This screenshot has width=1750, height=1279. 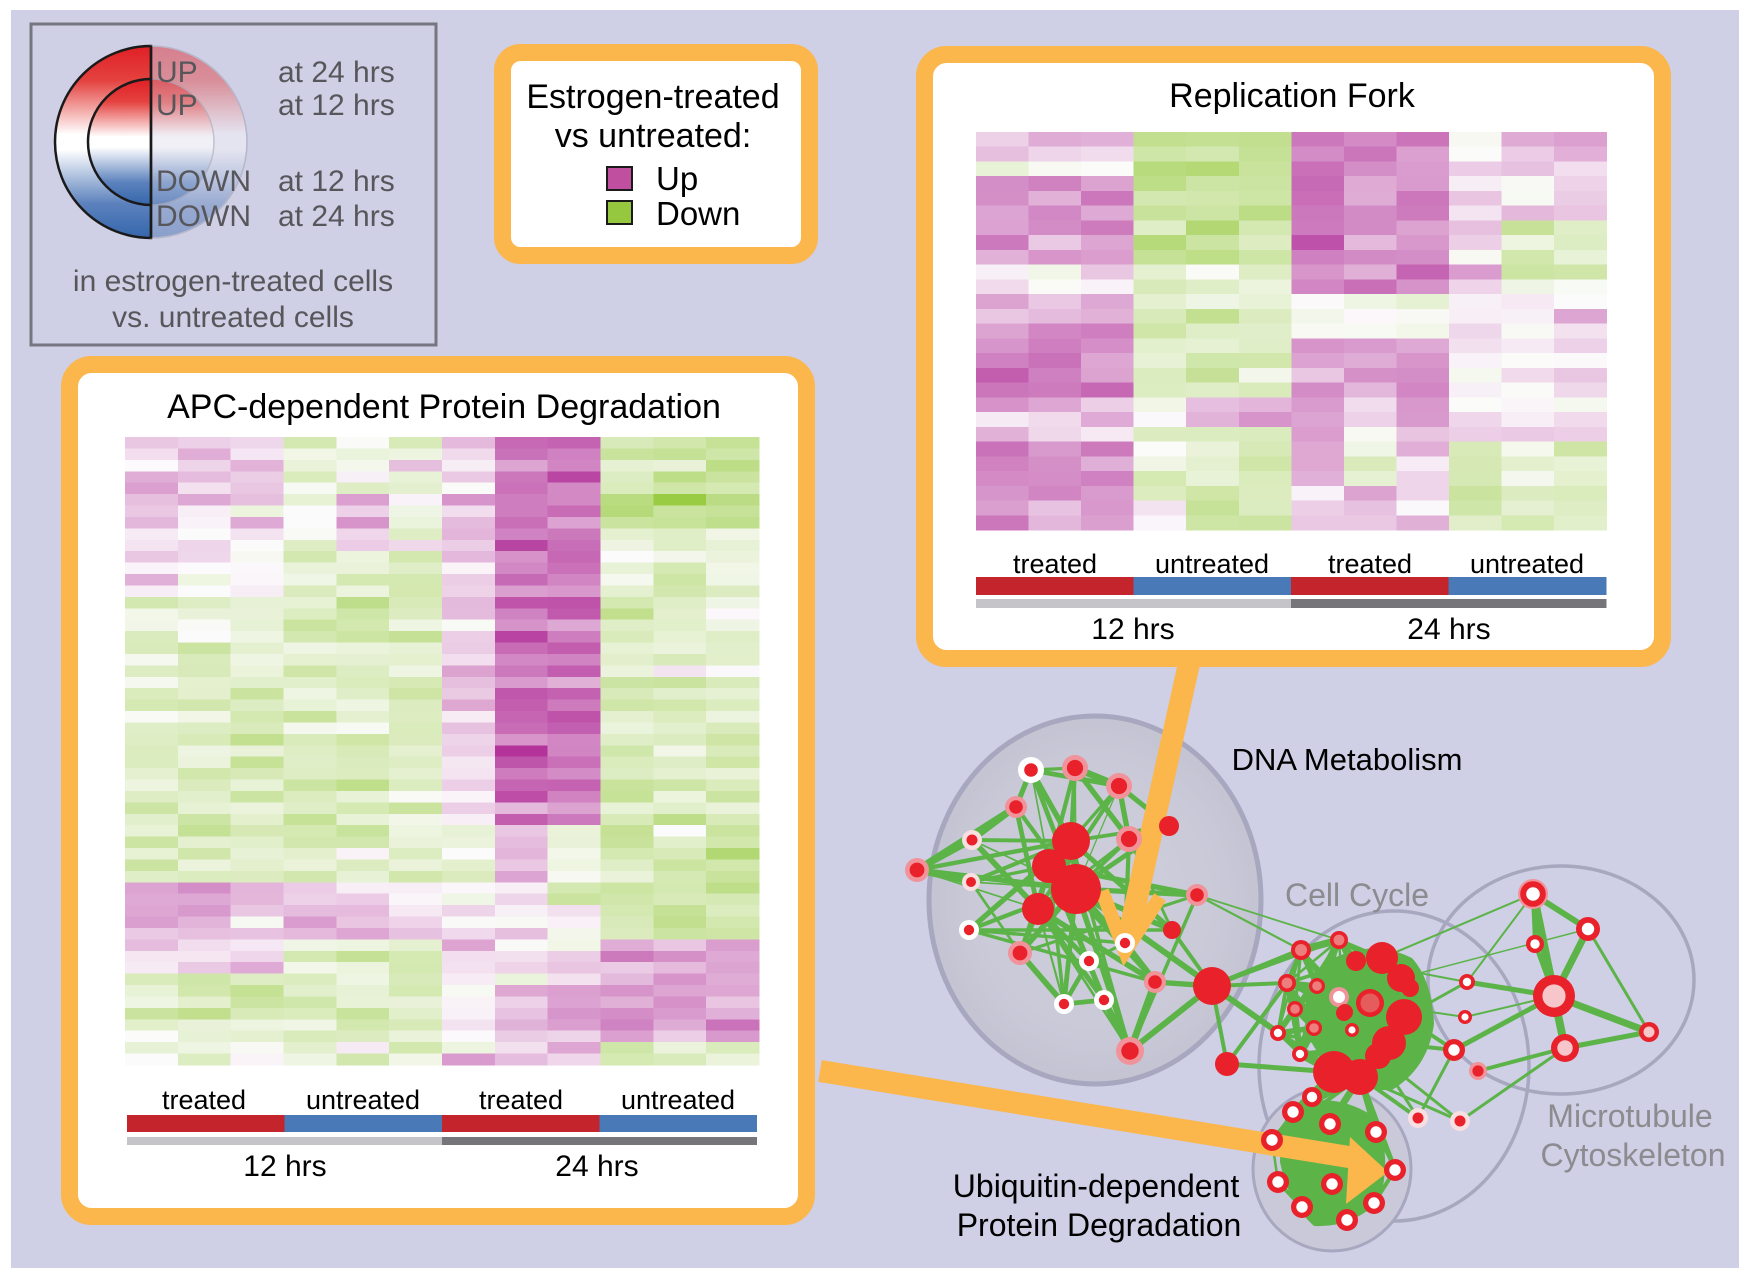 What do you see at coordinates (698, 213) in the screenshot?
I see `svg-text: Down` at bounding box center [698, 213].